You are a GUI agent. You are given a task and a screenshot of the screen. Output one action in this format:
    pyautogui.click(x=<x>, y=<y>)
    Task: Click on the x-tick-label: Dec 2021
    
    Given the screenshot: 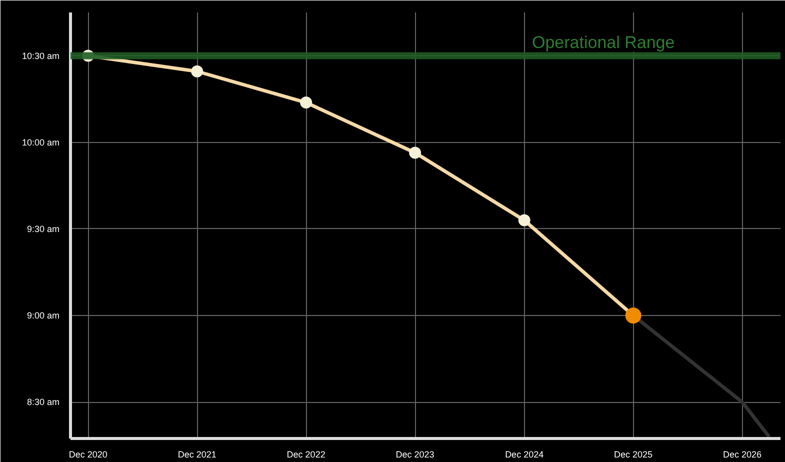 What is the action you would take?
    pyautogui.click(x=197, y=455)
    